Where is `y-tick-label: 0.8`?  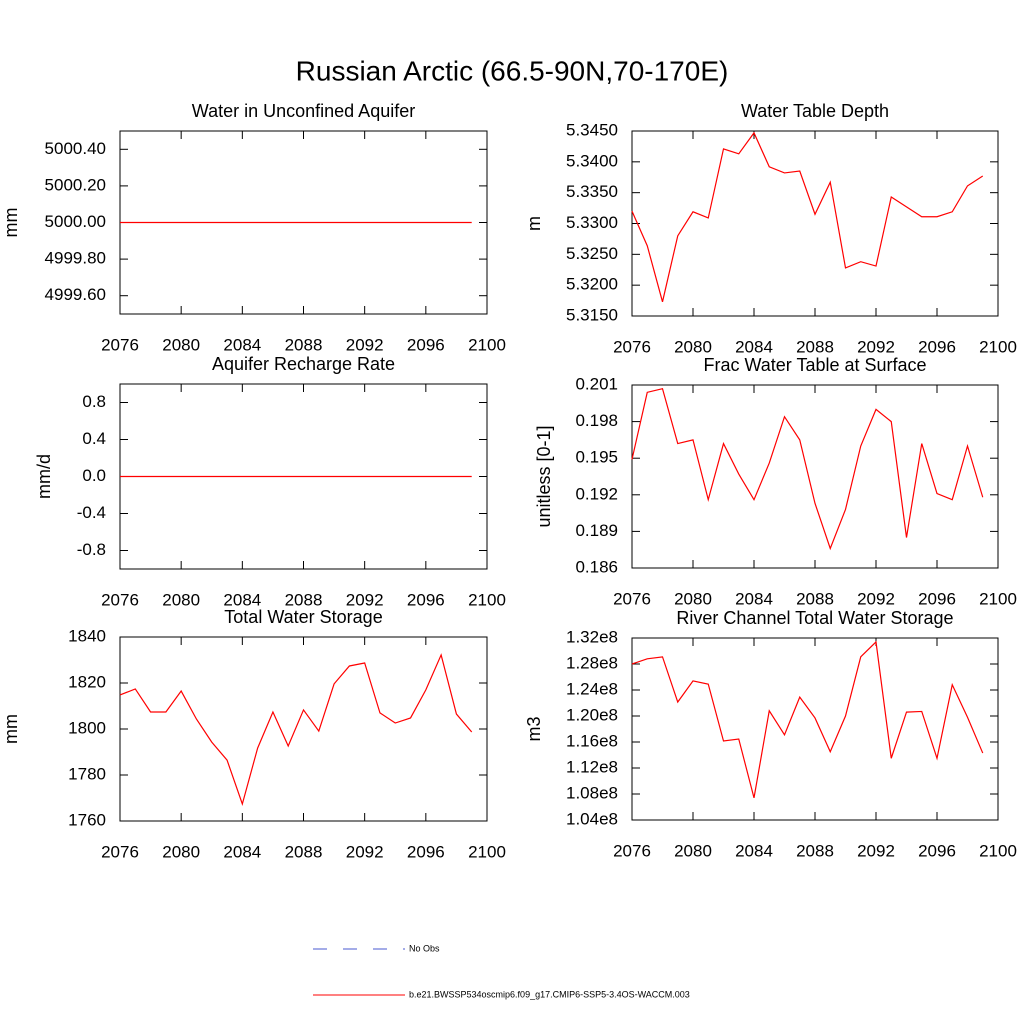 y-tick-label: 0.8 is located at coordinates (94, 401).